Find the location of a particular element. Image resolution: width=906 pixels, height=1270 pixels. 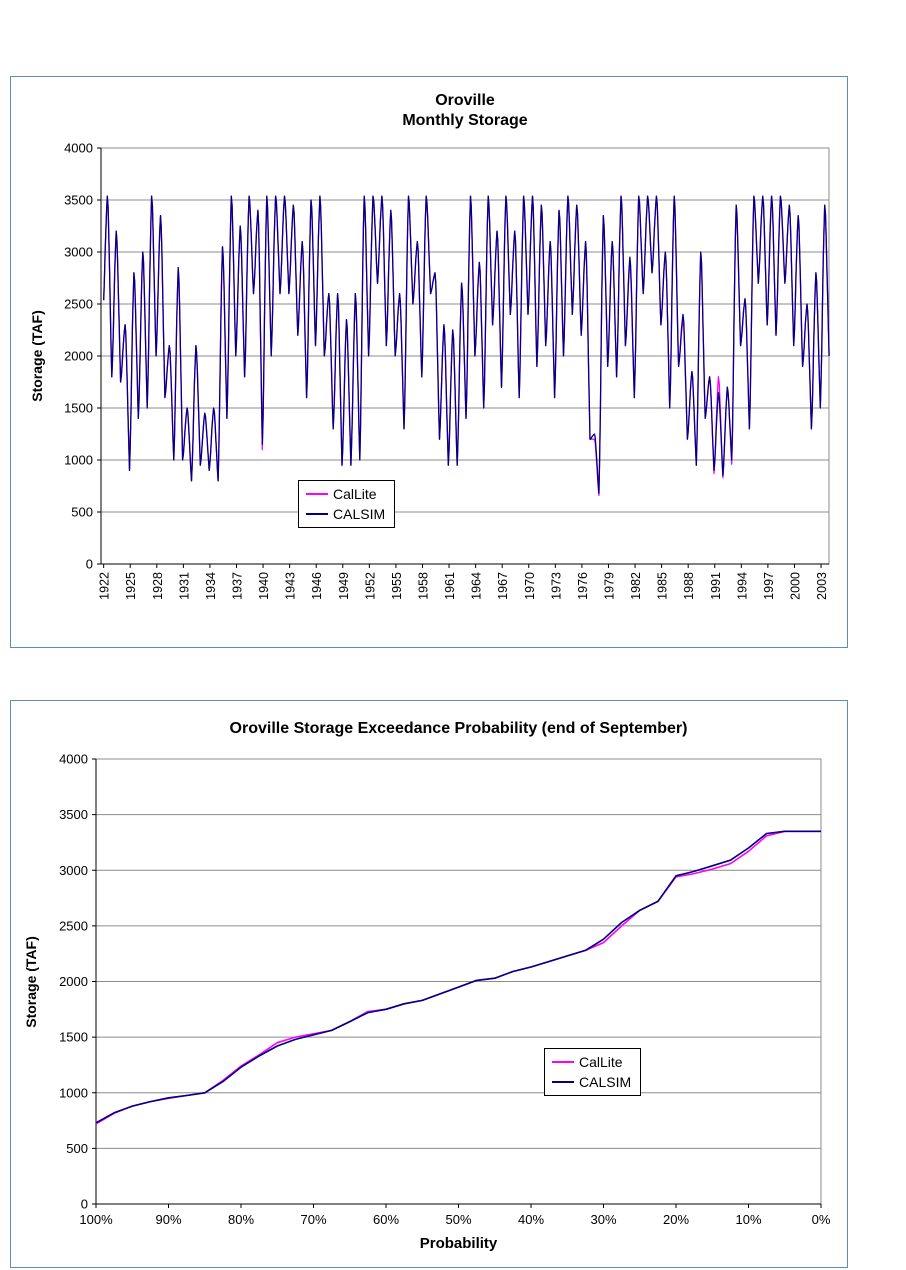

x-tick-label: 1949 is located at coordinates (344, 586).